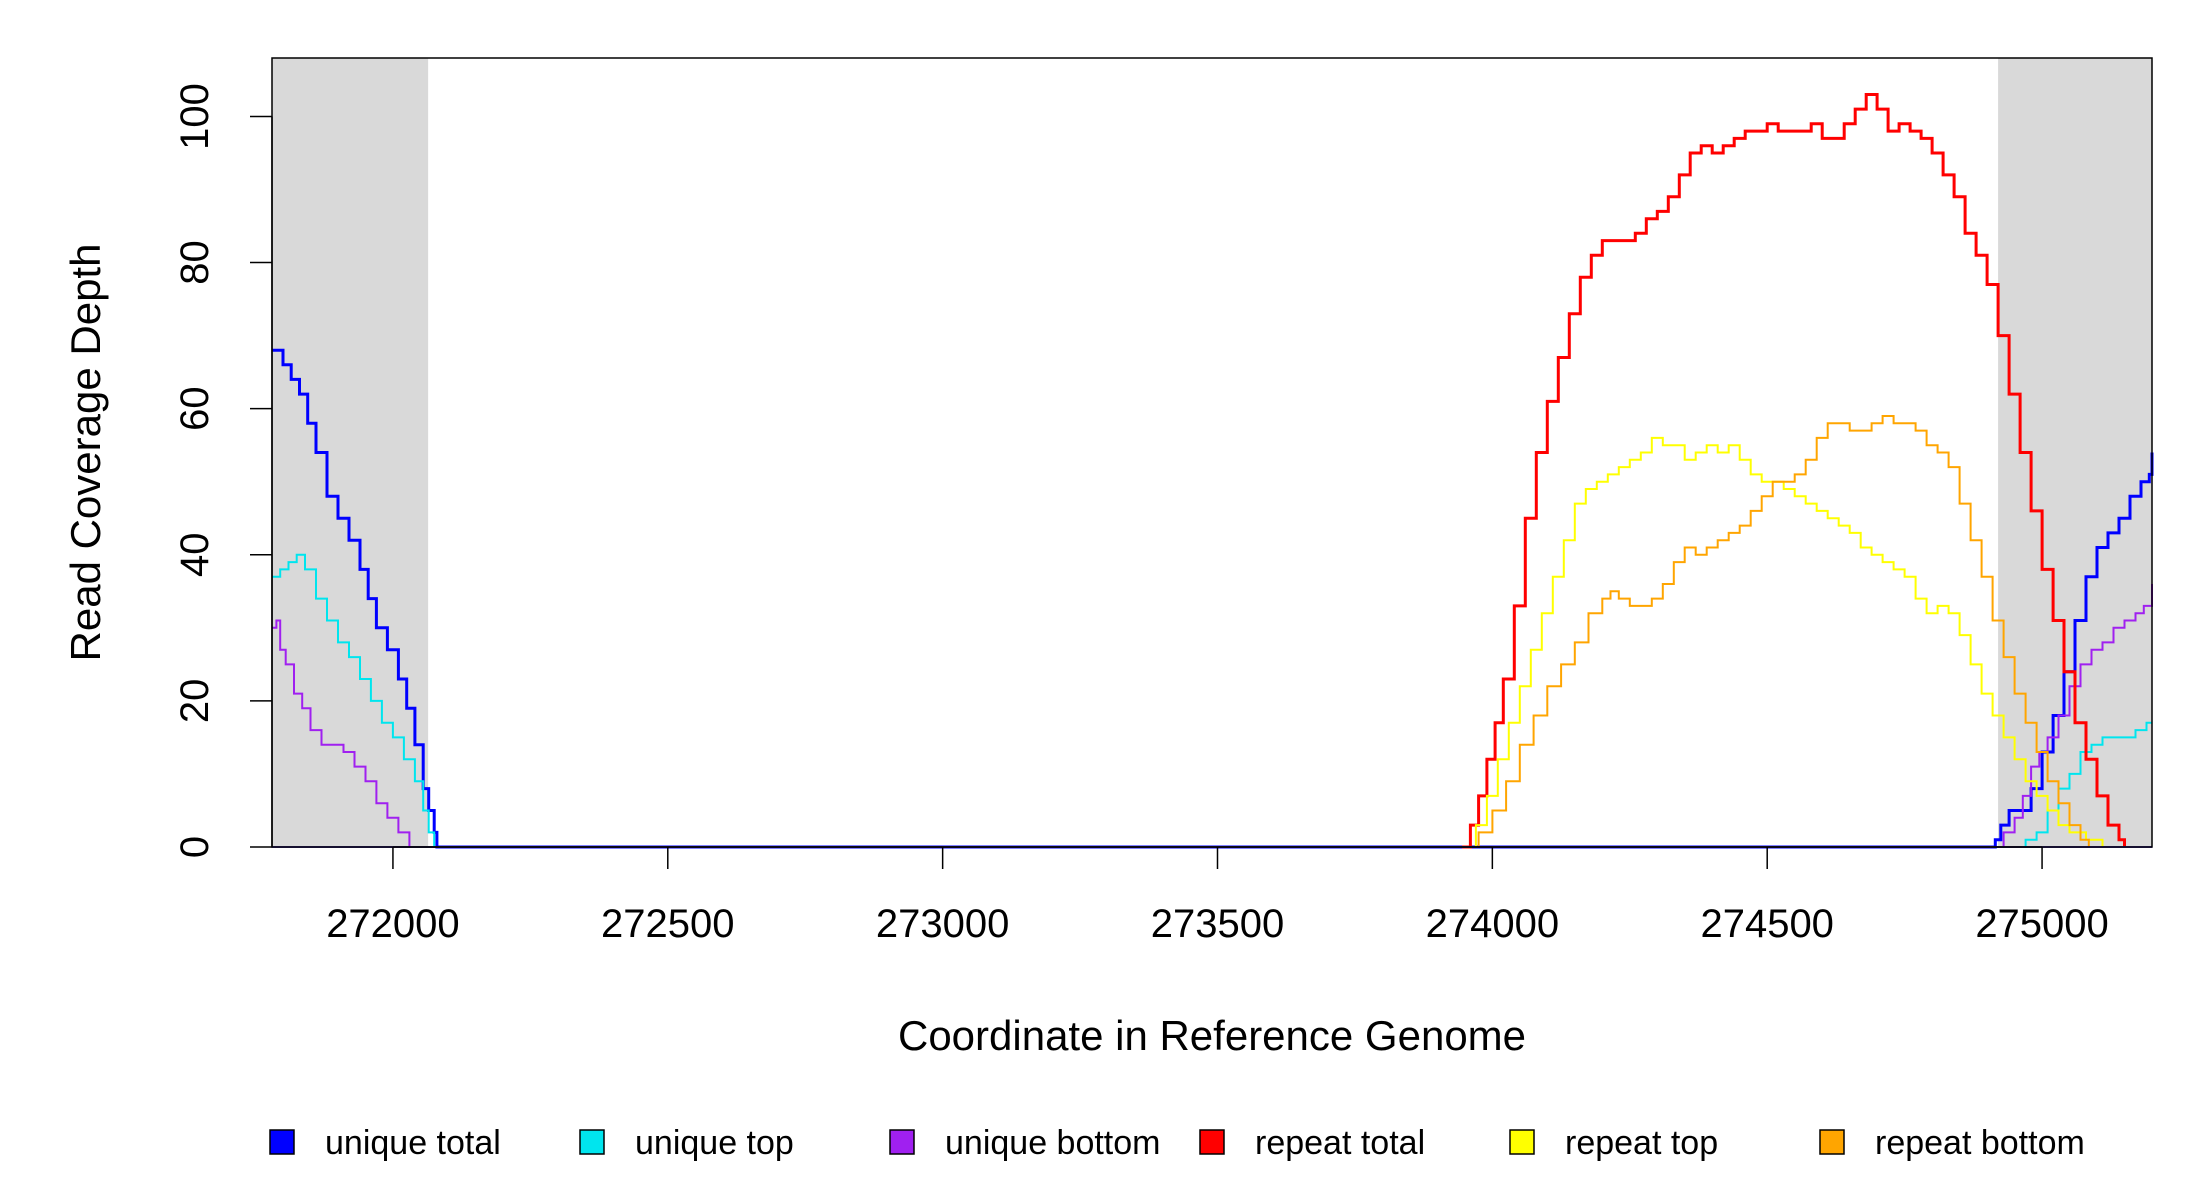  I want to click on x-tick-label: 273000, so click(942, 924).